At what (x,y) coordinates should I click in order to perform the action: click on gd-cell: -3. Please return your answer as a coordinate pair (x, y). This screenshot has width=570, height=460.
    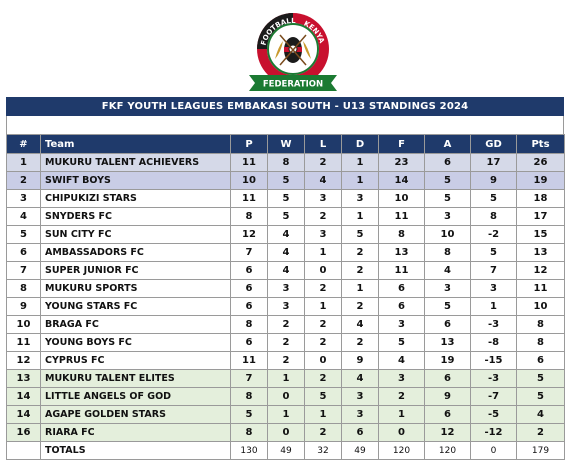
    Looking at the image, I should click on (493, 378).